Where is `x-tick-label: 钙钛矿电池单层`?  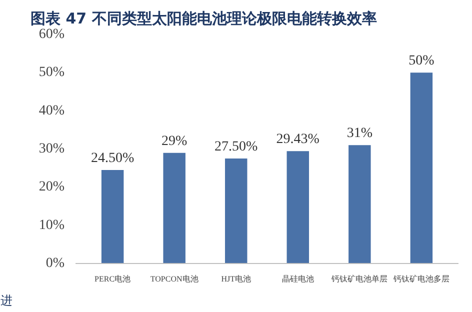 x-tick-label: 钙钛矿电池单层 is located at coordinates (359, 279).